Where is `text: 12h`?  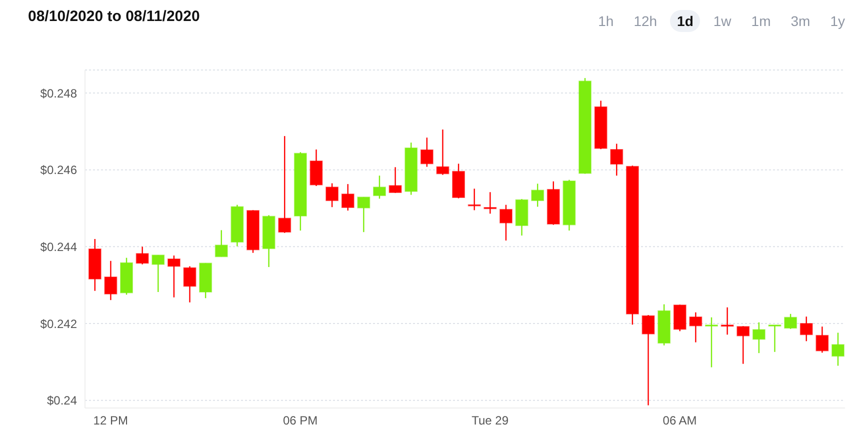
text: 12h is located at coordinates (645, 21).